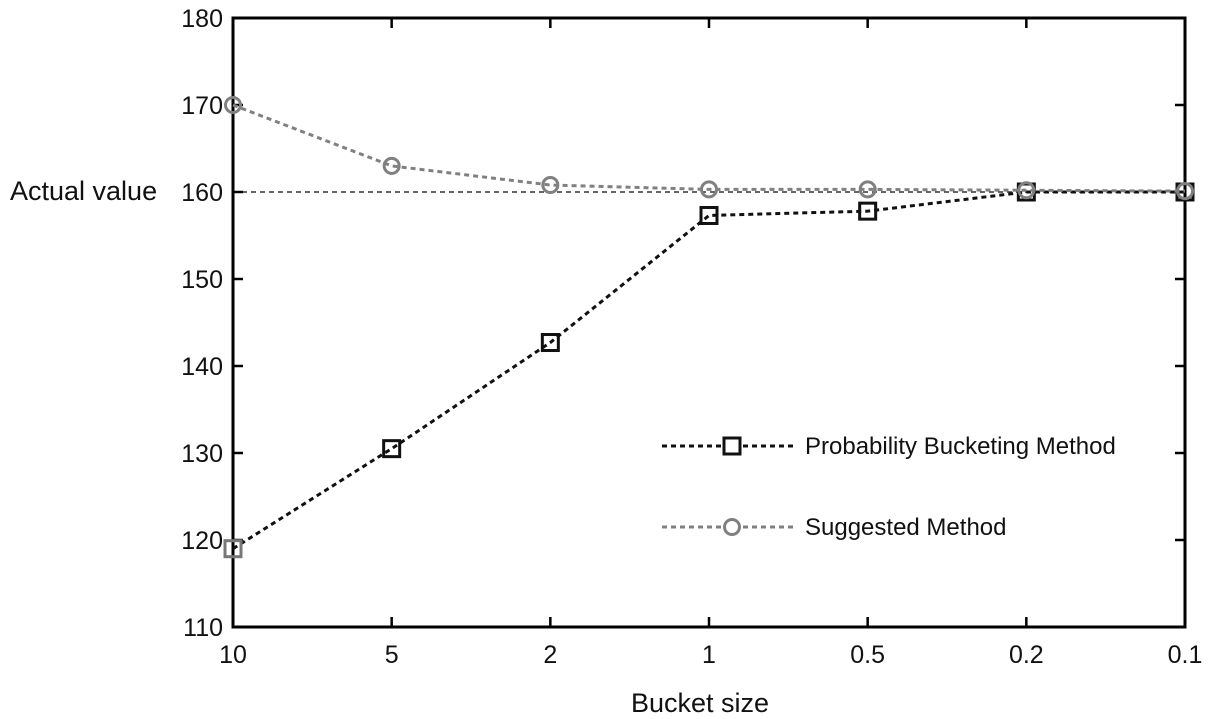 Image resolution: width=1210 pixels, height=719 pixels. What do you see at coordinates (700, 703) in the screenshot?
I see `x-axis-label: Bucket size` at bounding box center [700, 703].